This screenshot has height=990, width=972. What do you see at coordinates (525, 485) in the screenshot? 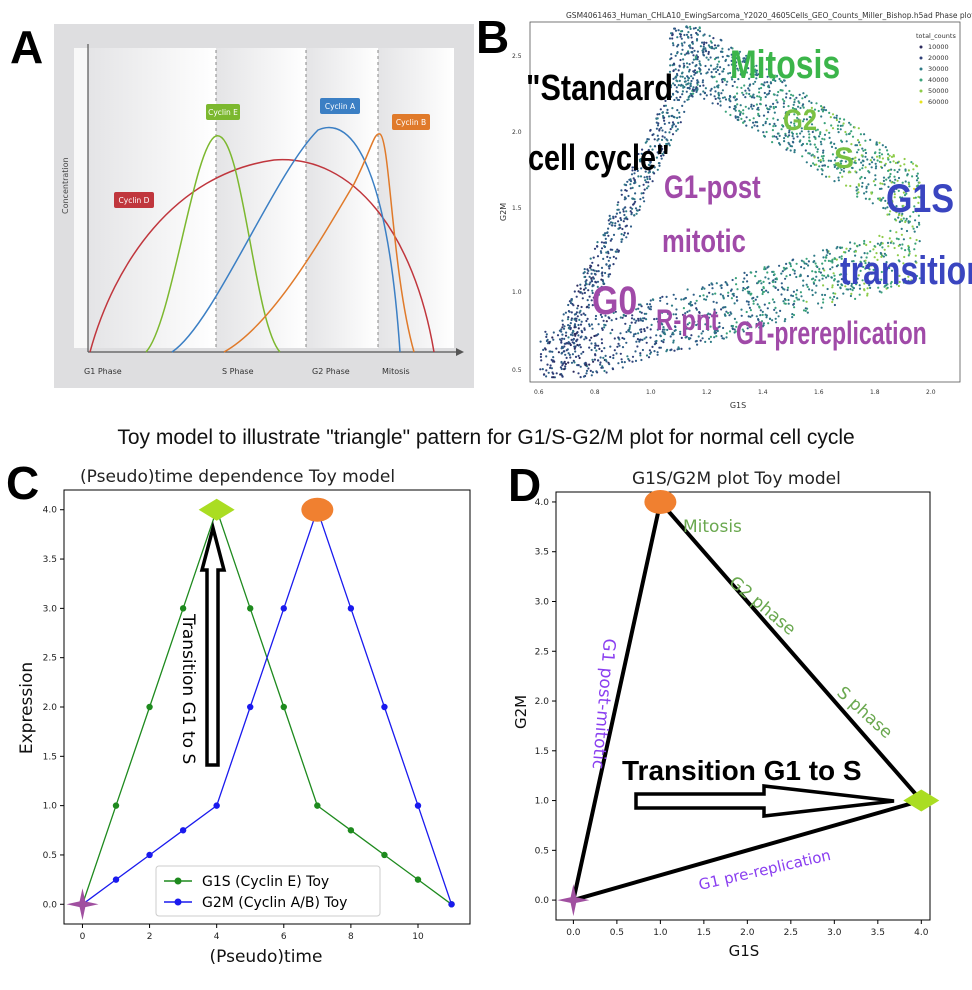
I see `panel-letter-d: D` at bounding box center [525, 485].